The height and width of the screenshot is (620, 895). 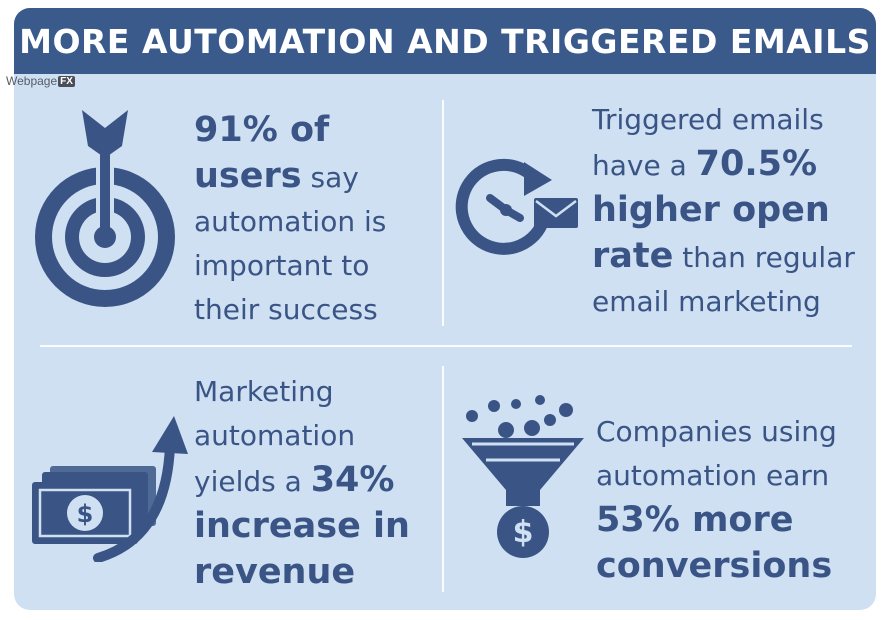 I want to click on brand-logo: Webpage FX, so click(x=40, y=81).